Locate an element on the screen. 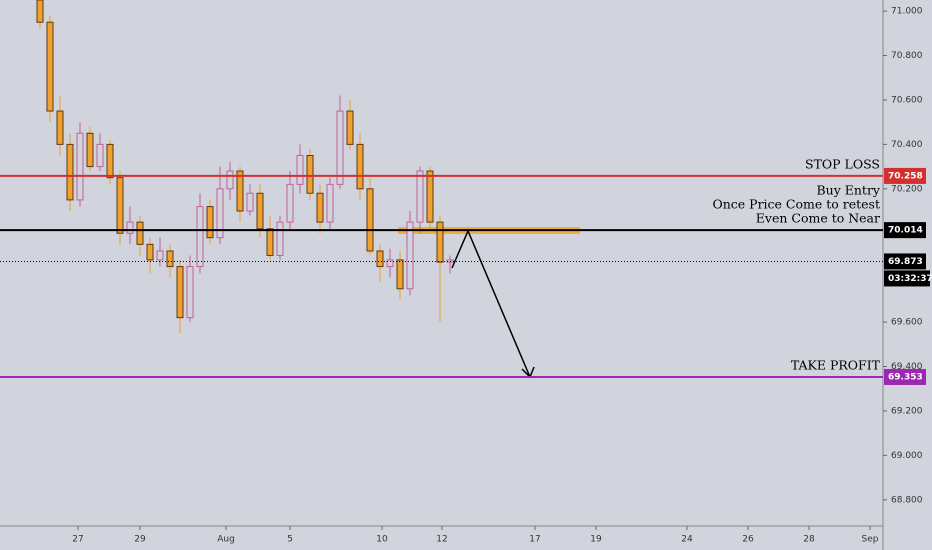  price-label: 69.353 is located at coordinates (905, 377).